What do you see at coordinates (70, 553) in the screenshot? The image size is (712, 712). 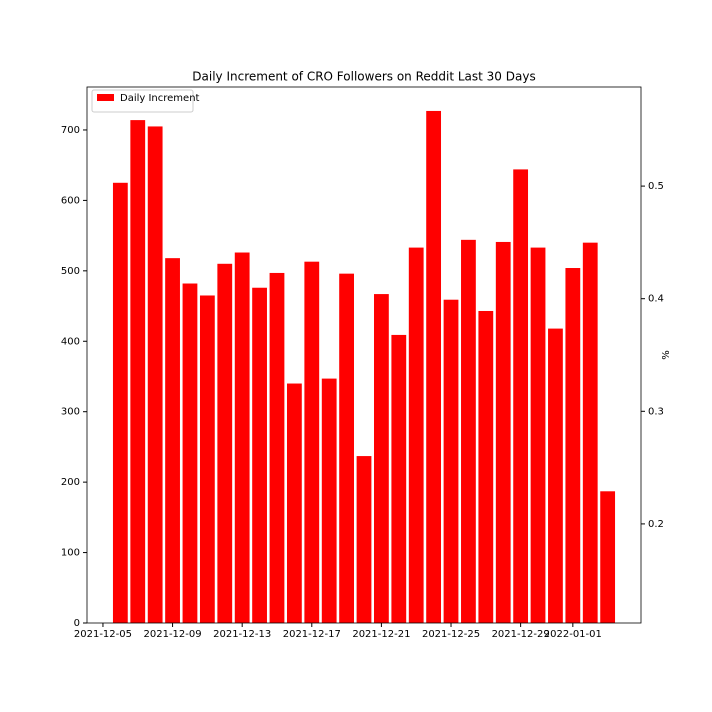 I see `y-tick-label: 100` at bounding box center [70, 553].